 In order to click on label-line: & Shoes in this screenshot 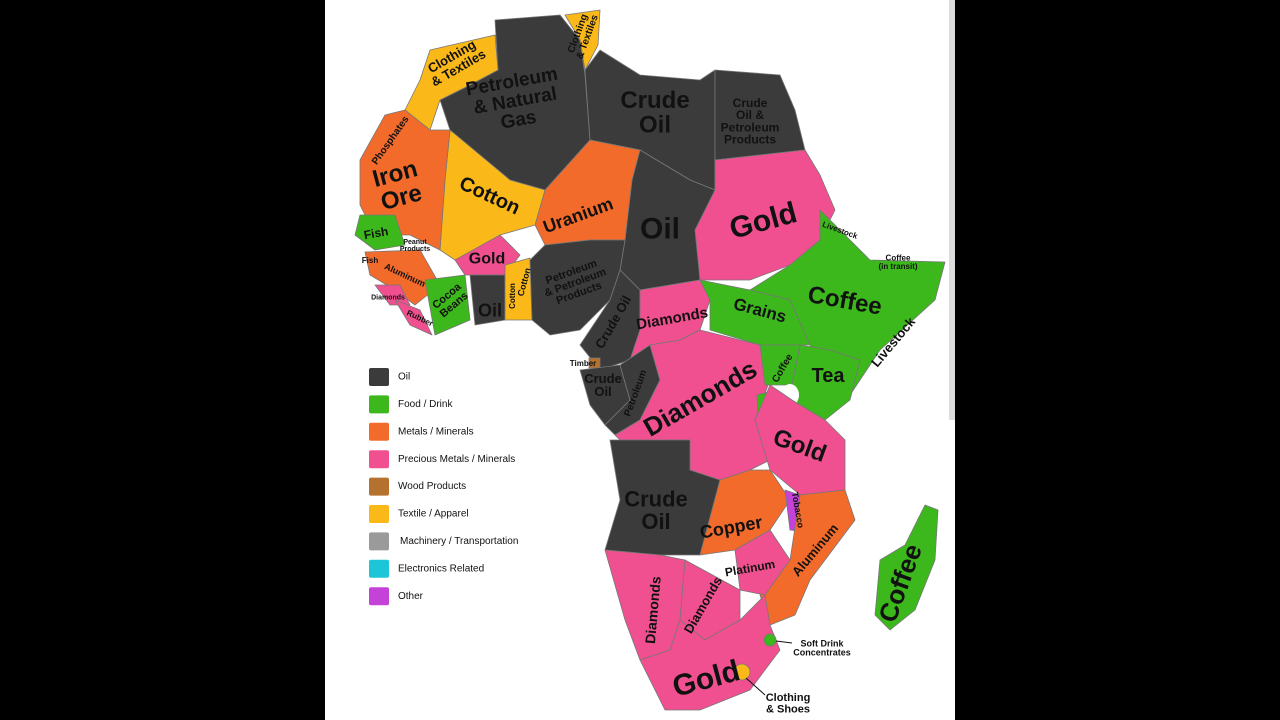, I will do `click(788, 710)`.